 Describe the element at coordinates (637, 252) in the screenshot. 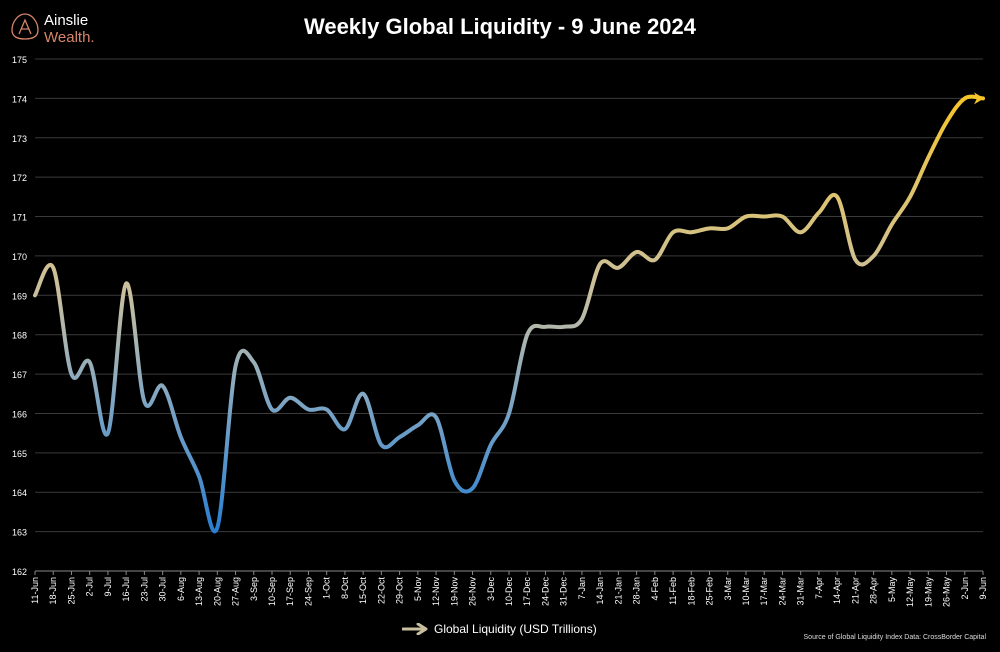

I see `data-point-28-Jan` at that location.